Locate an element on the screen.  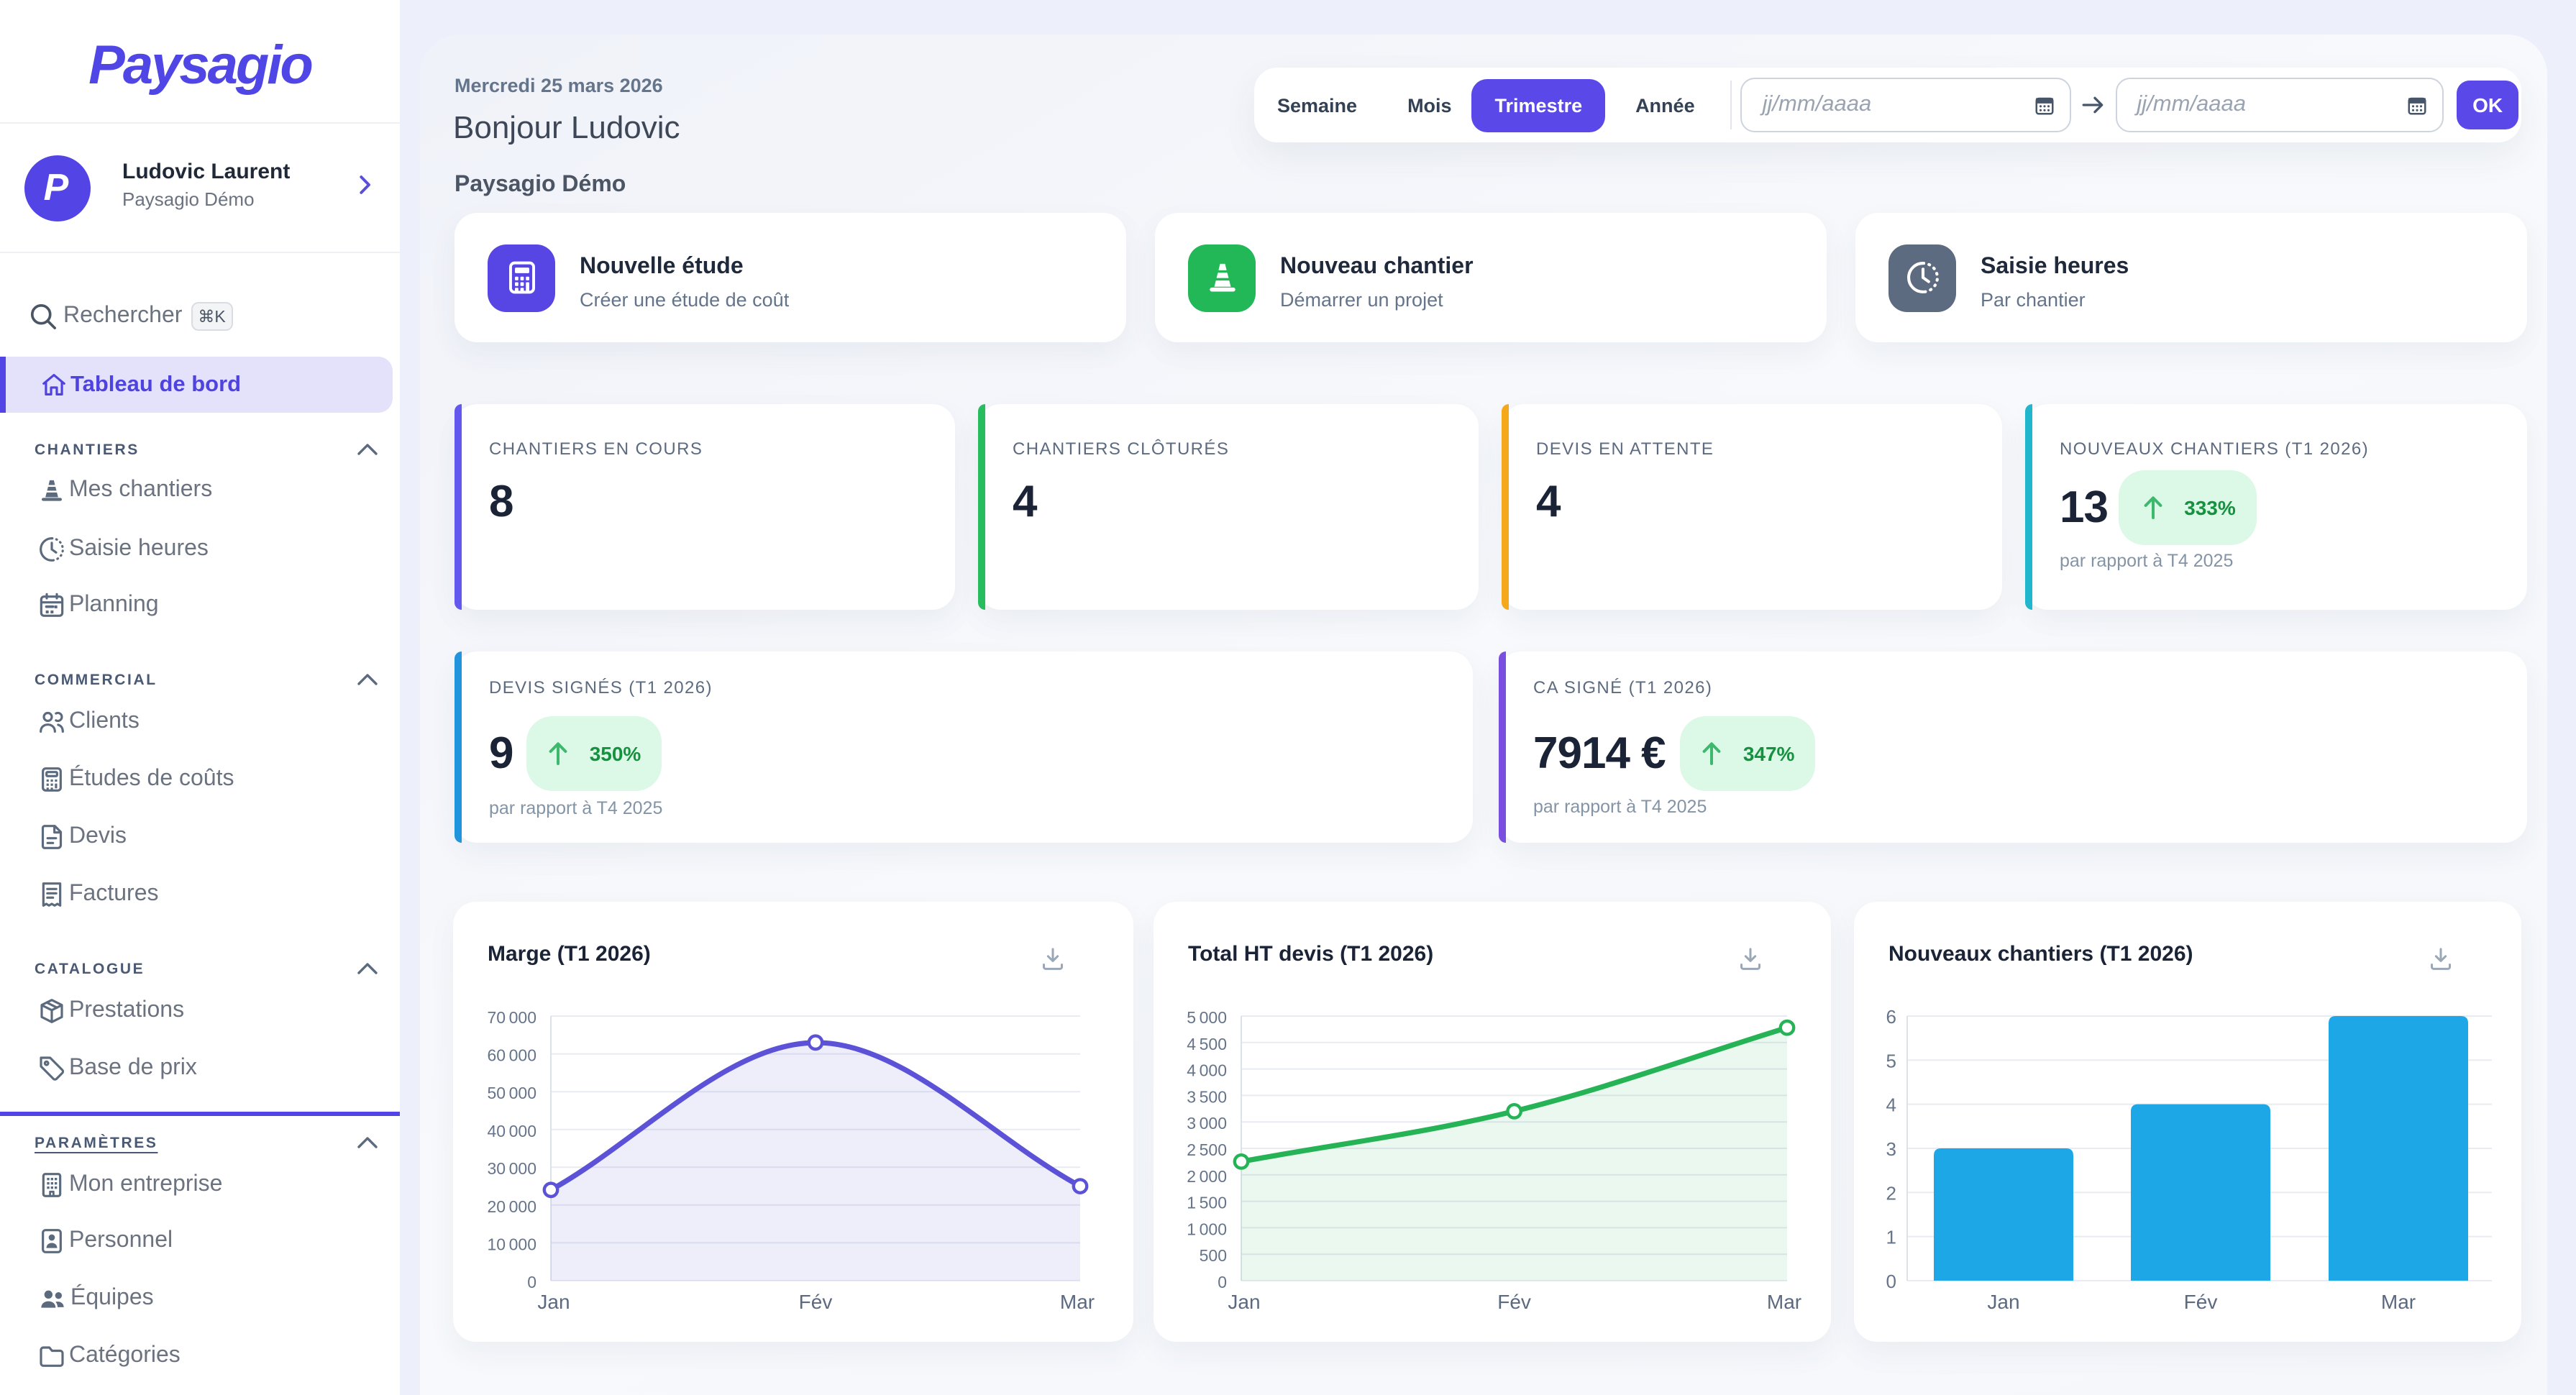
svg-text: 2 500 is located at coordinates (1207, 1149).